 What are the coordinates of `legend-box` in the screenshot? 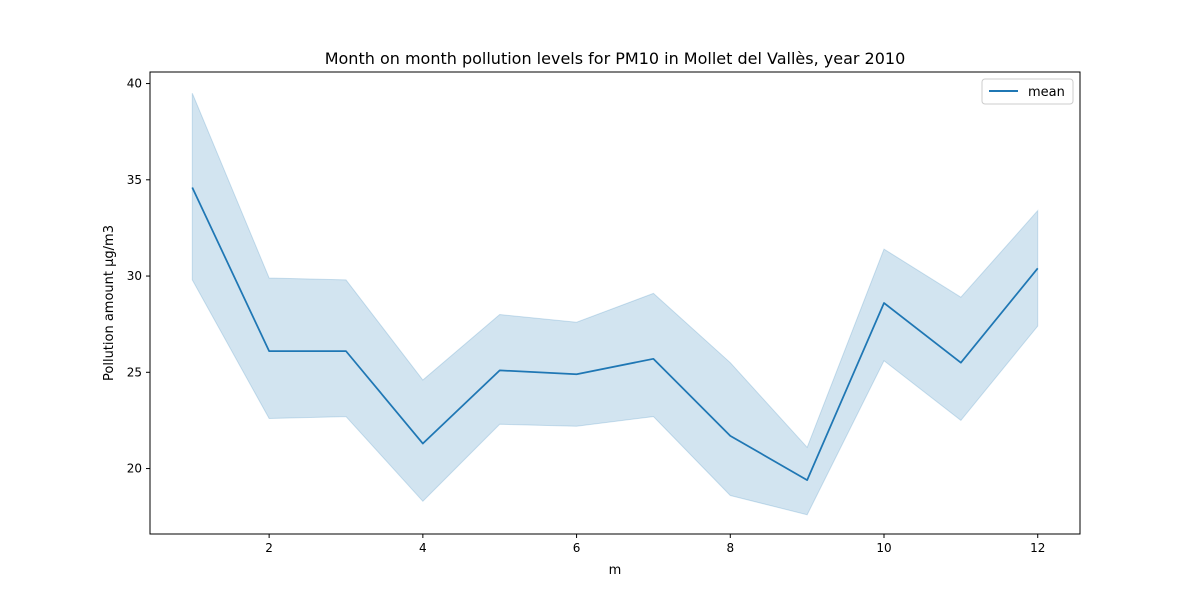 It's located at (1027, 91).